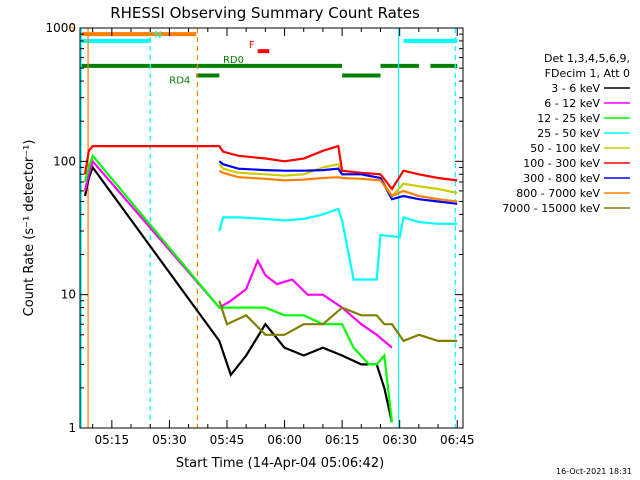 Image resolution: width=640 pixels, height=480 pixels. I want to click on x-tick-label: 06:30, so click(399, 440).